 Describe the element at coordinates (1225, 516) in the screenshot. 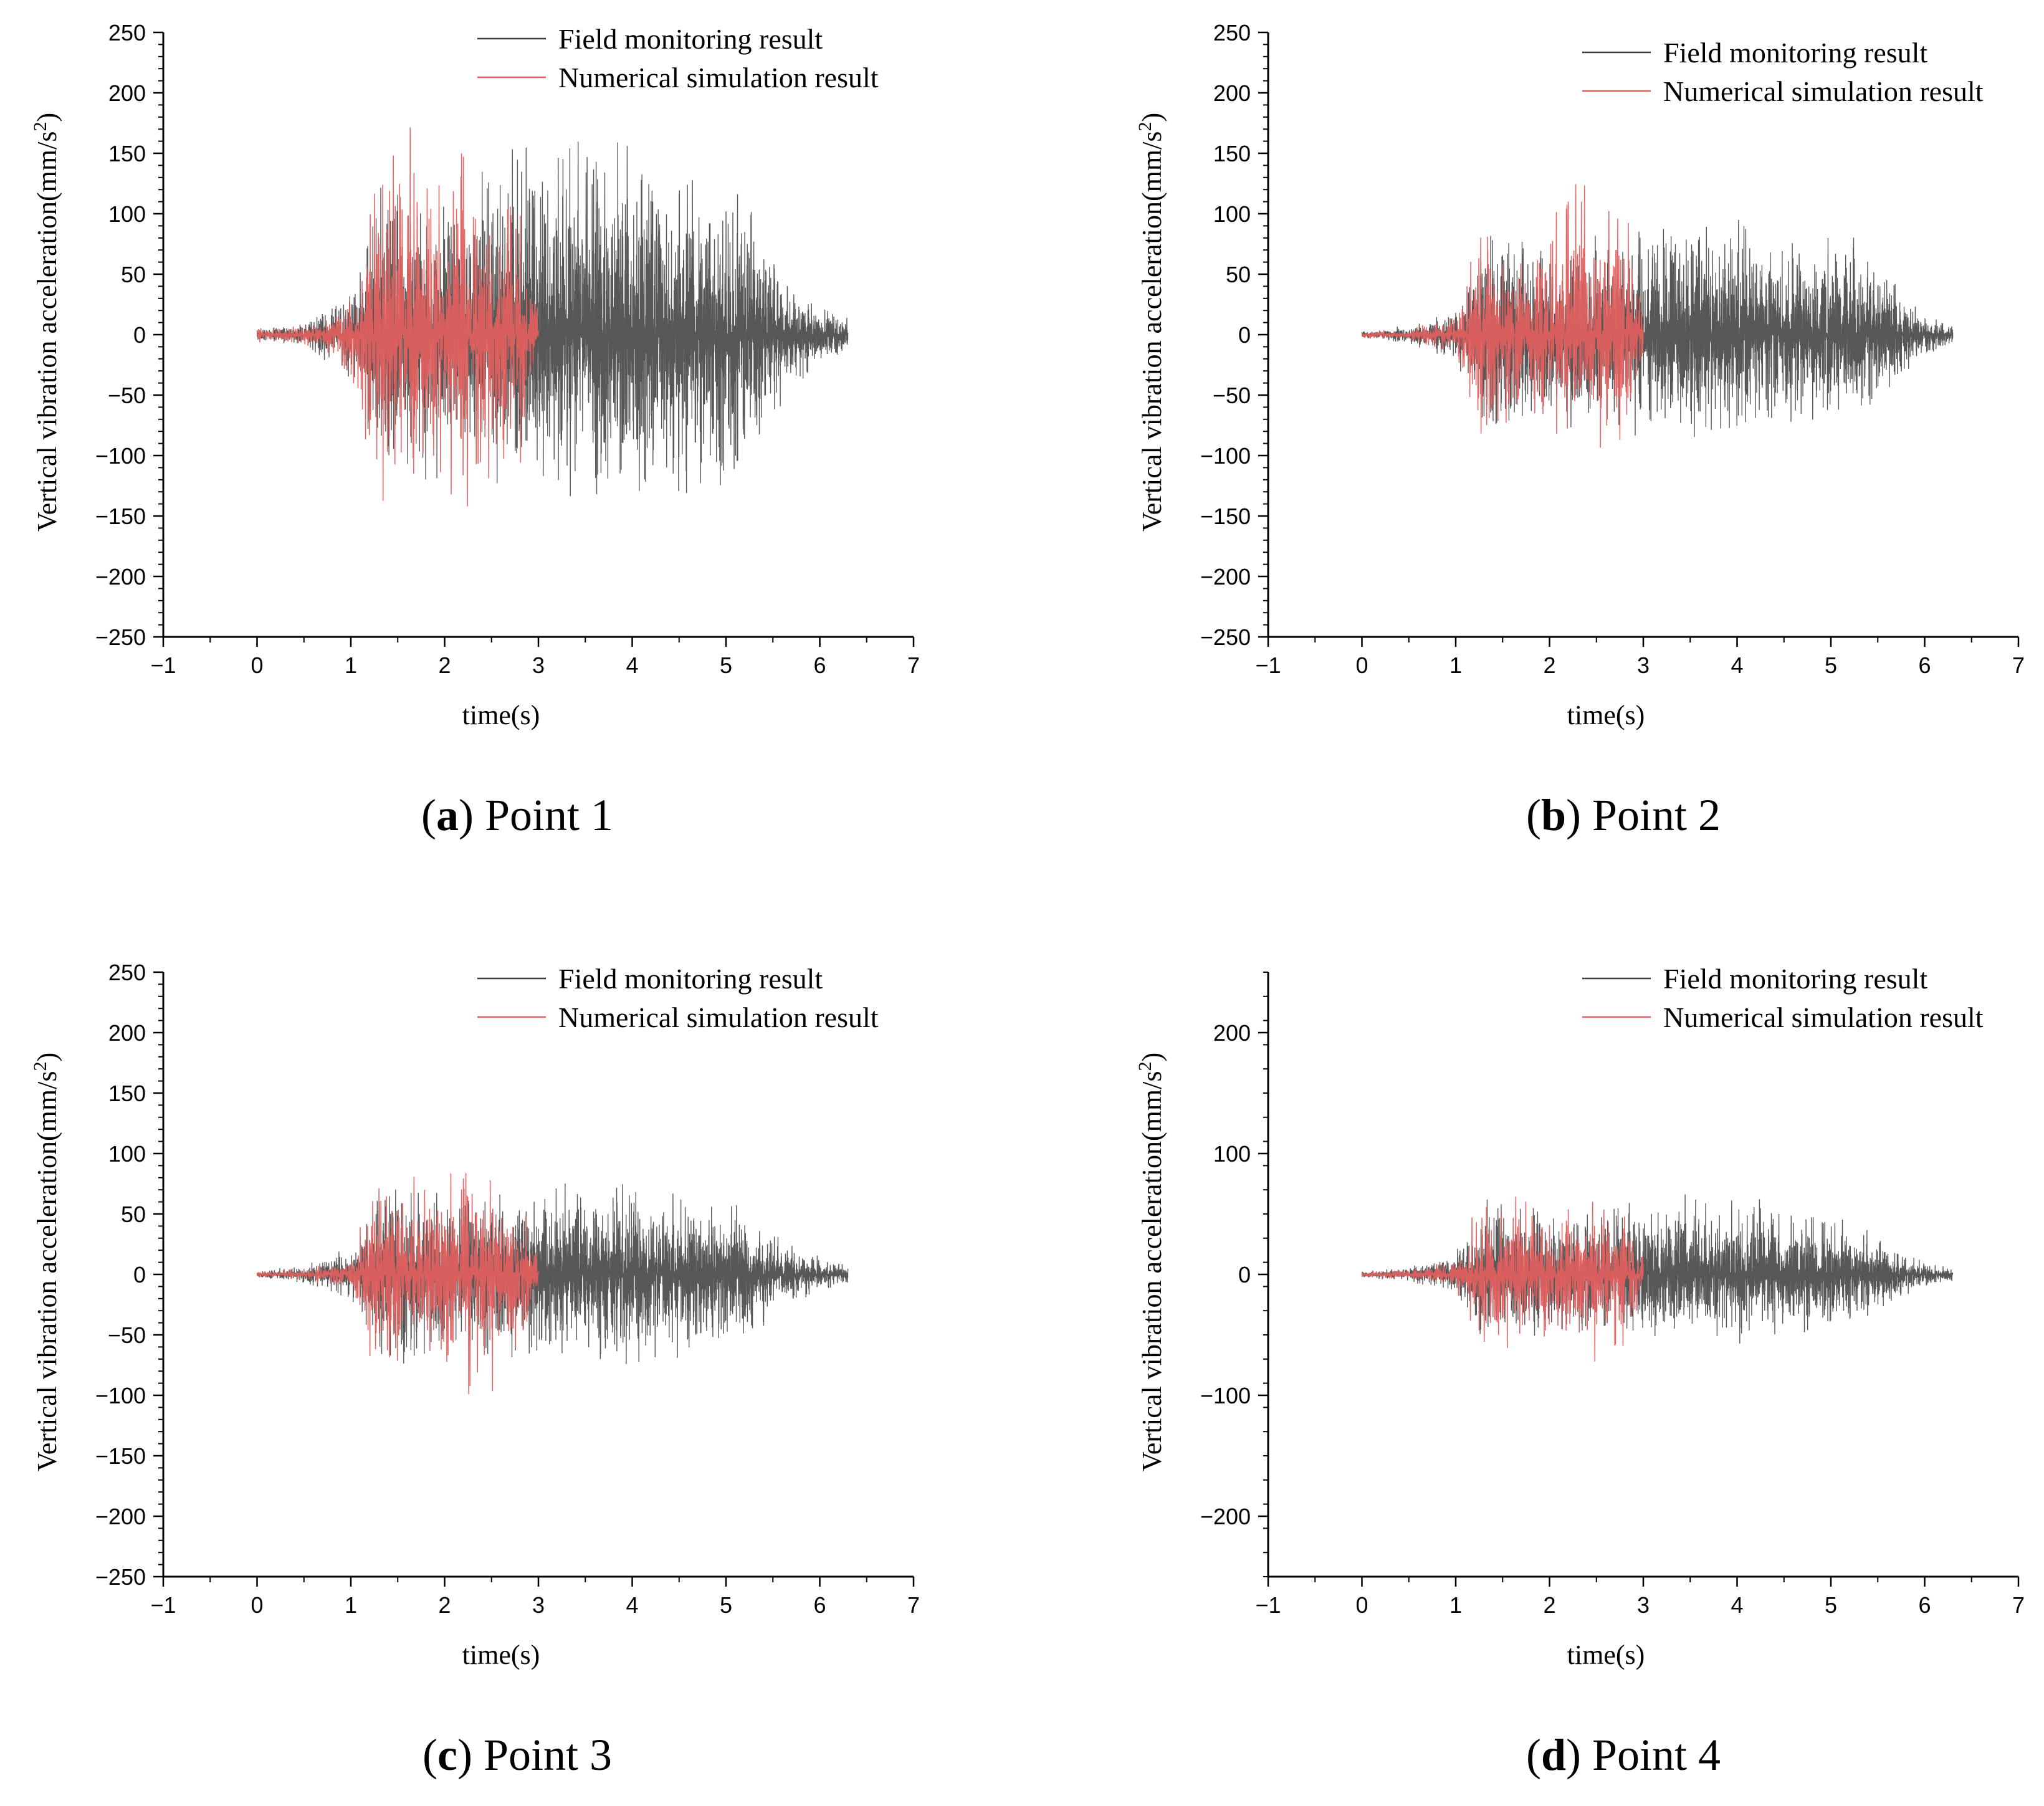

I see `y-tick-label: −150` at that location.